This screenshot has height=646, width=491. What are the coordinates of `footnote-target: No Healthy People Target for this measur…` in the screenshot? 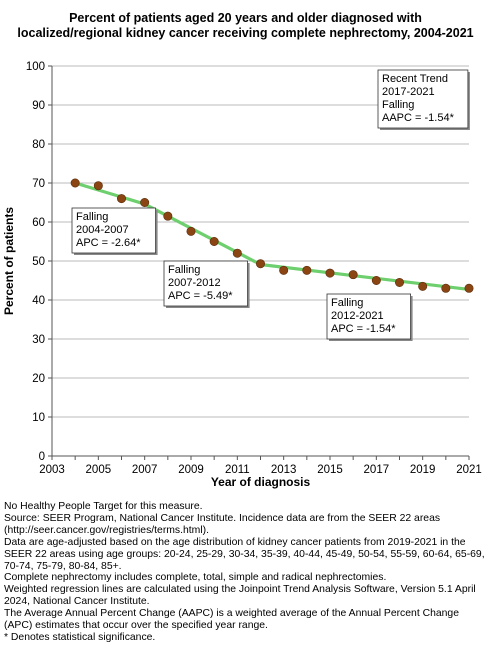 It's located at (103, 506).